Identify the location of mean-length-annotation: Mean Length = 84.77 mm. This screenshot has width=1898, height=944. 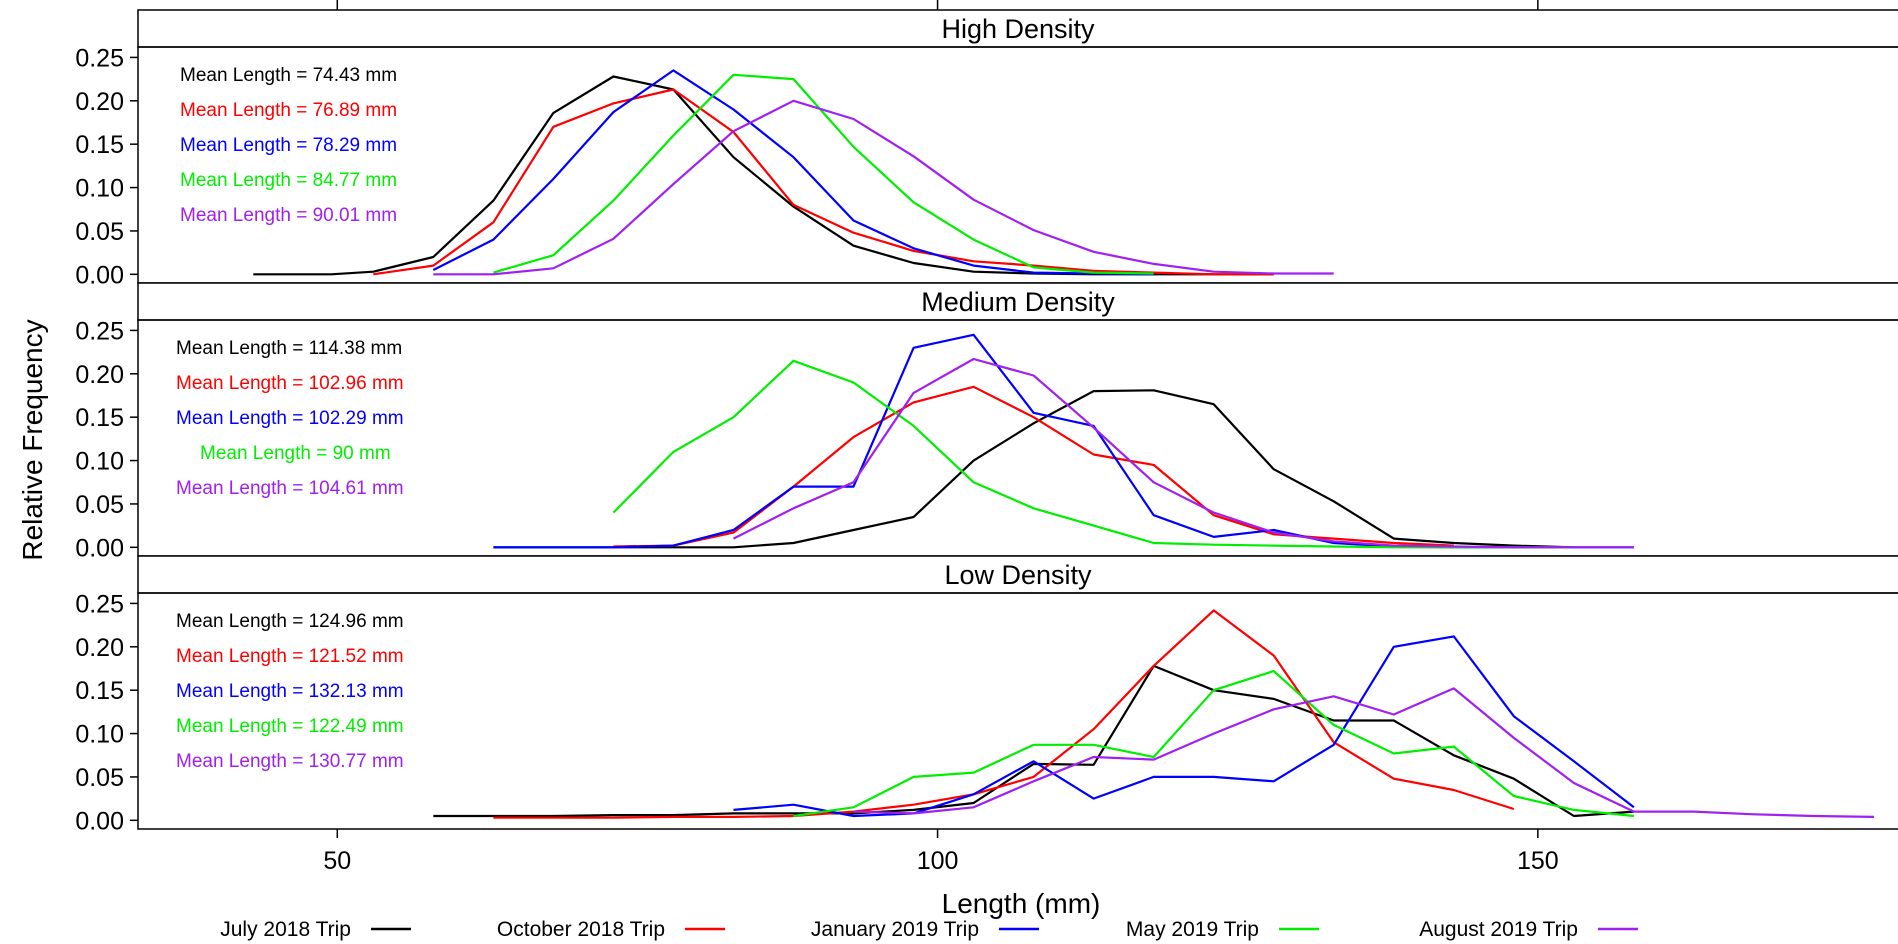
(288, 180).